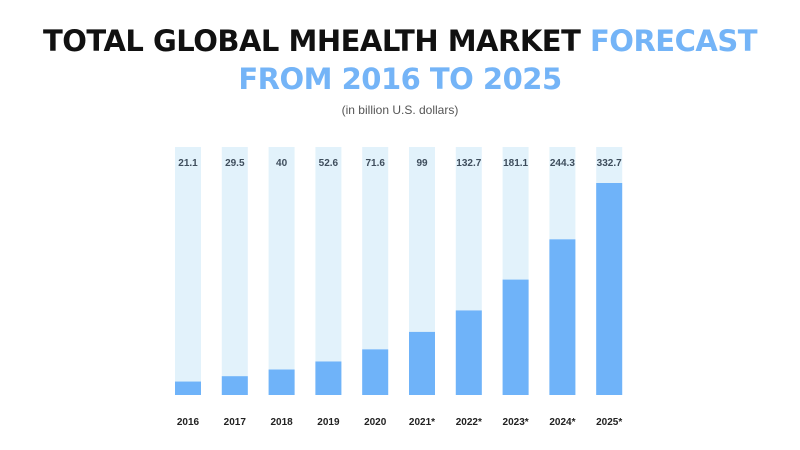  What do you see at coordinates (316, 41) in the screenshot?
I see `chart-title-main: TOTAL GLOBAL MHEALTH MARKET` at bounding box center [316, 41].